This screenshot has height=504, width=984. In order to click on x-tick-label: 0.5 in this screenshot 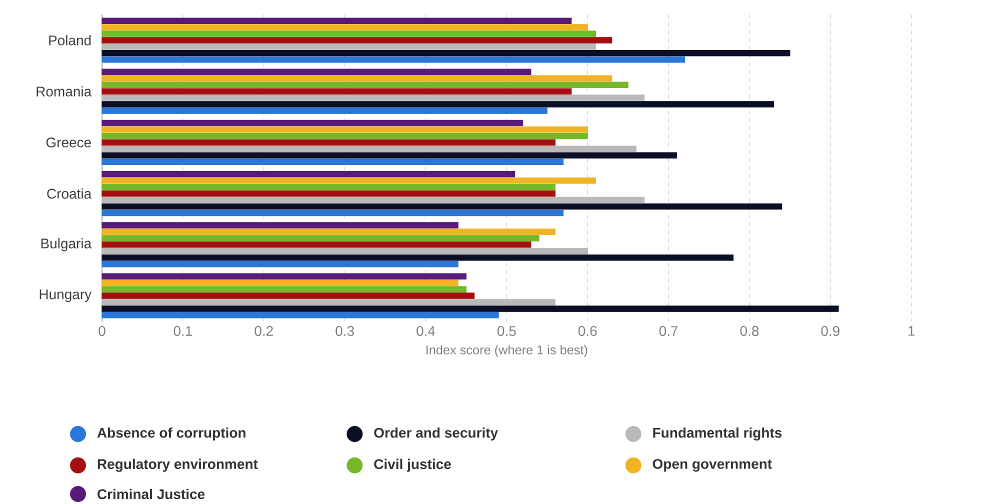, I will do `click(506, 331)`.